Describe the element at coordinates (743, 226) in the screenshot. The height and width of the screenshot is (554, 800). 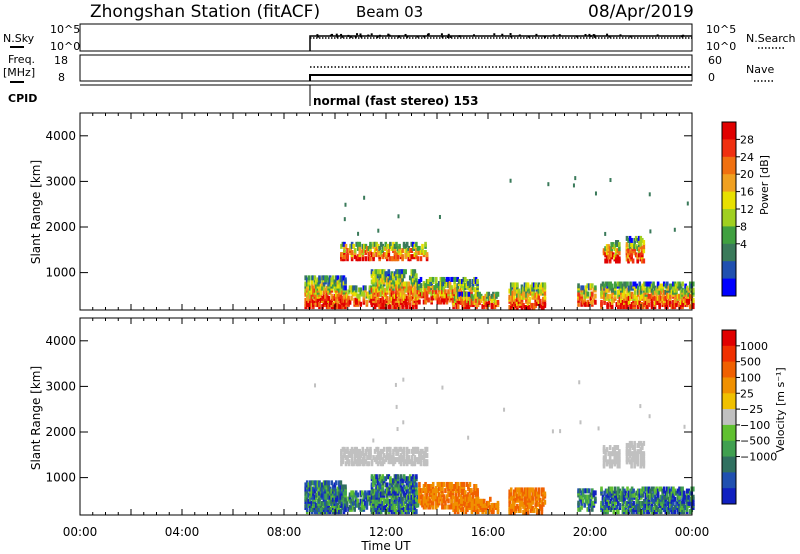
I see `colorbar-tick-label: 8` at that location.